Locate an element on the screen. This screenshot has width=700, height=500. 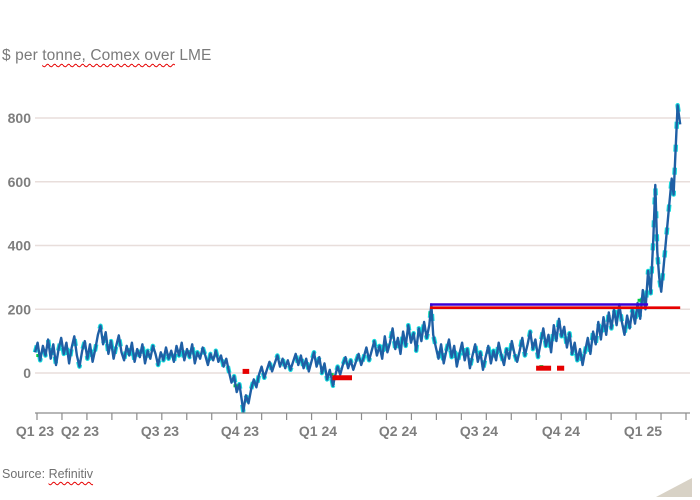
title-text-prefix: $ per is located at coordinates (22, 55).